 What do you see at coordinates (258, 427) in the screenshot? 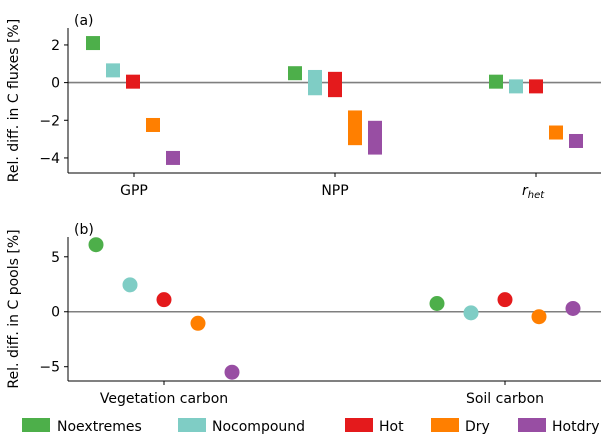
I see `legend-label-nocompound: Nocompound` at bounding box center [258, 427].